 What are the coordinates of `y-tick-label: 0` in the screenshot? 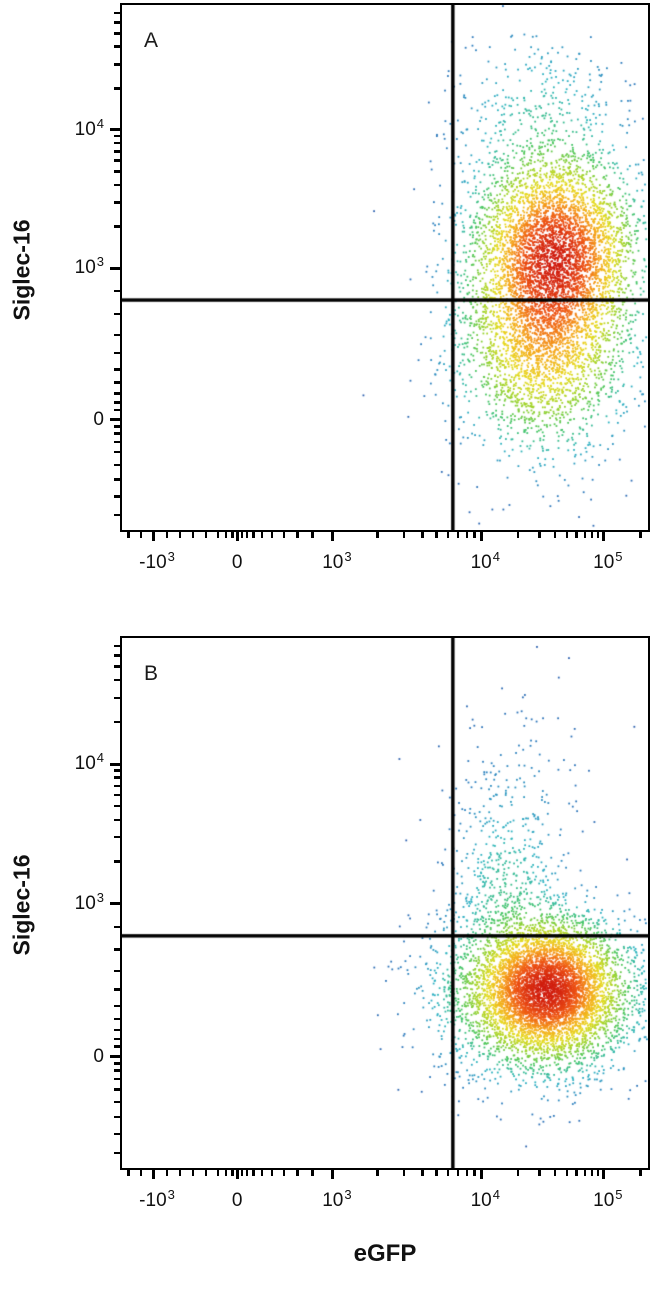 It's located at (80, 420).